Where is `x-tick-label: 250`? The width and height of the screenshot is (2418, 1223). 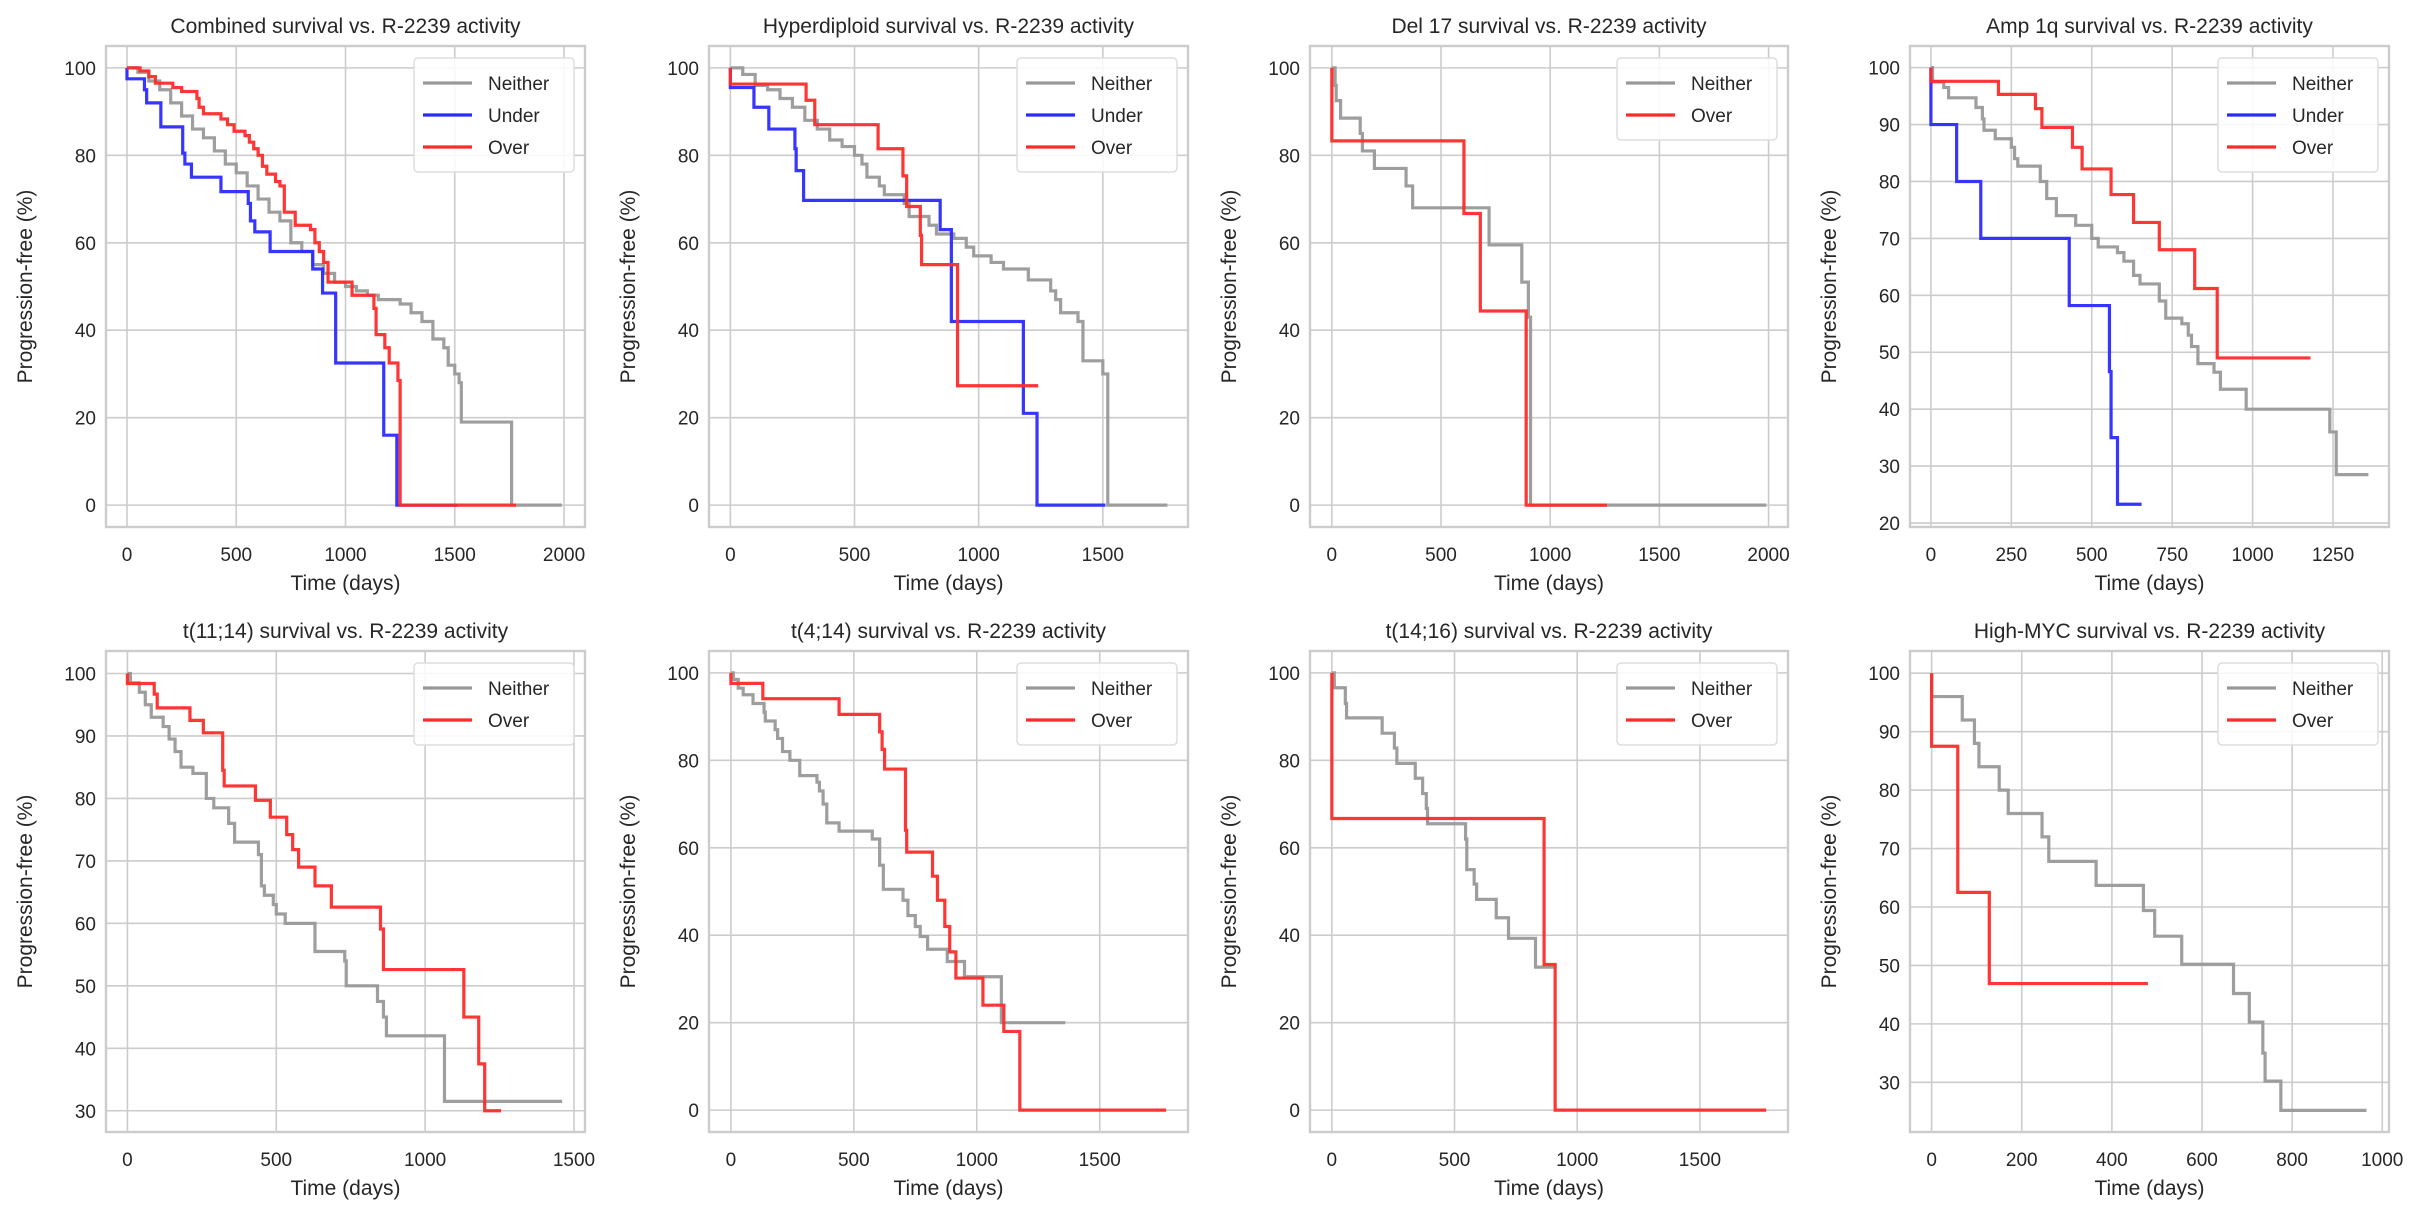
x-tick-label: 250 is located at coordinates (2011, 555).